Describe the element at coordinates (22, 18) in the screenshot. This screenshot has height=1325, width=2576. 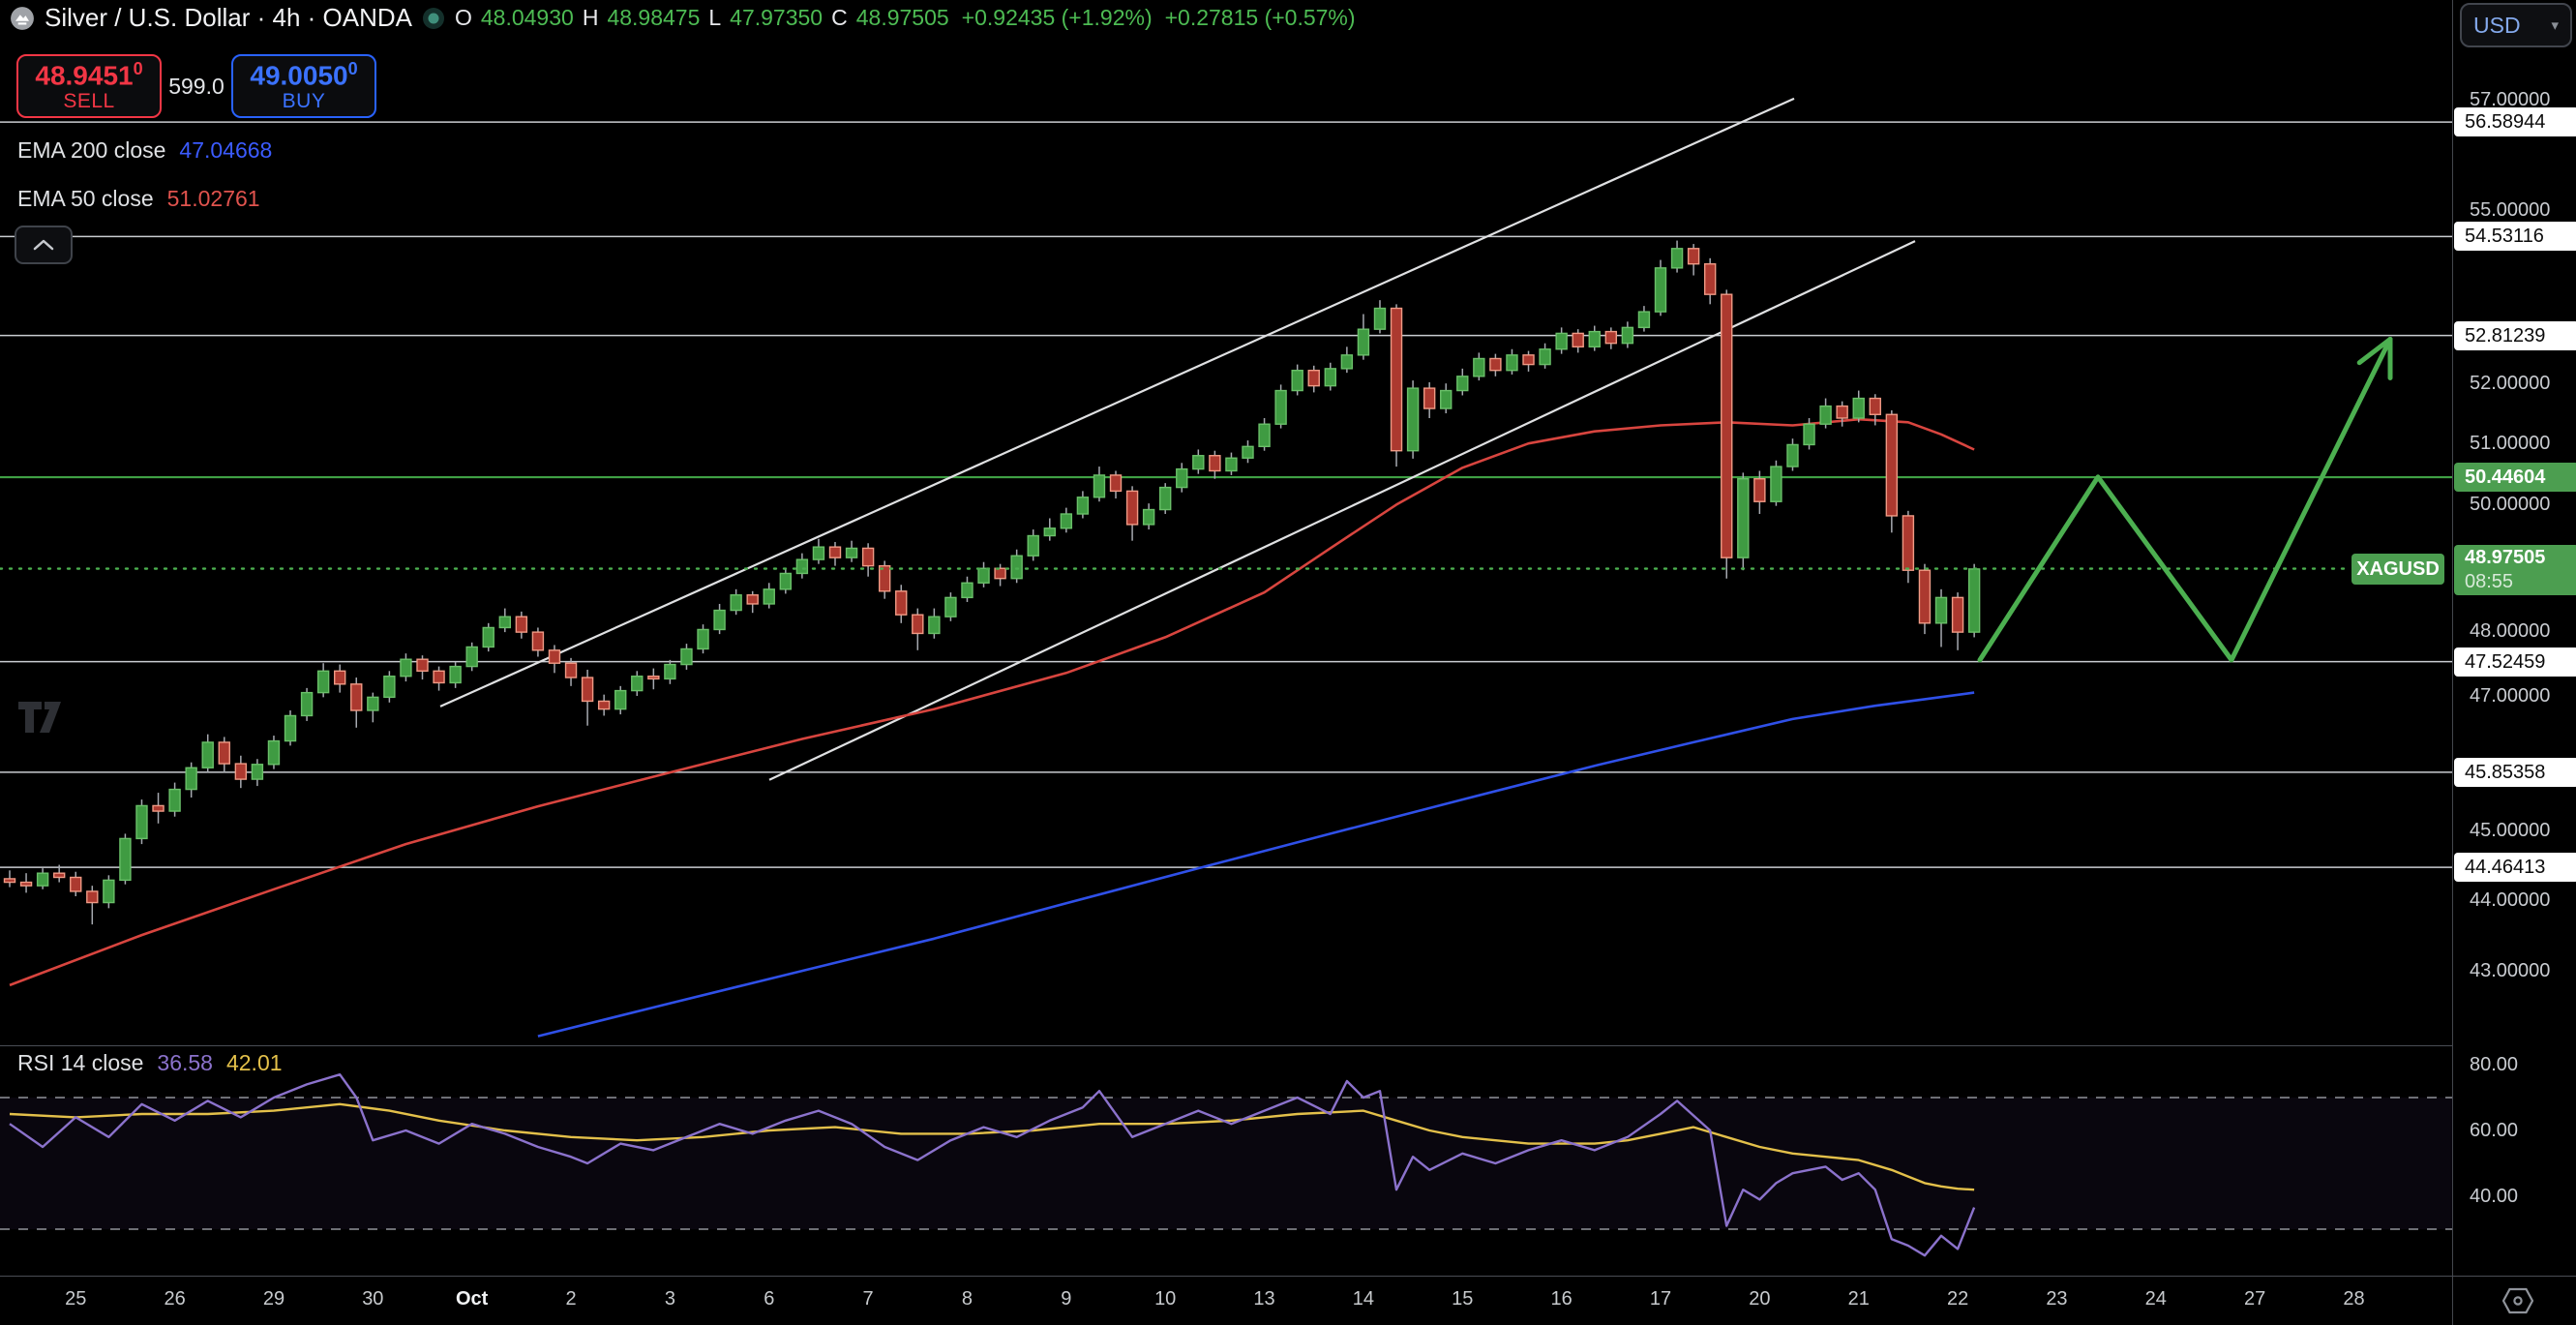
I see `silver-coin-icon` at that location.